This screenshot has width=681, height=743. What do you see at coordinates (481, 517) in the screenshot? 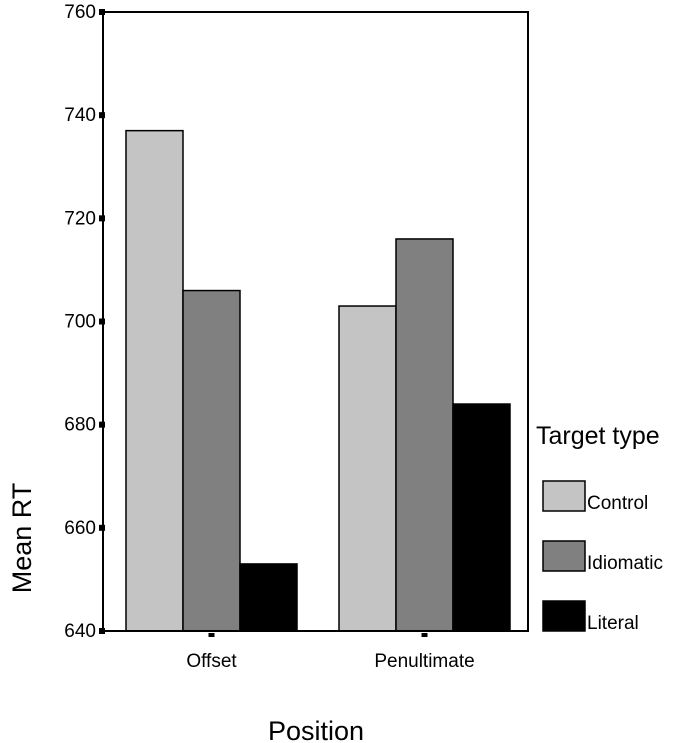
I see `bar-penultimate-literal` at bounding box center [481, 517].